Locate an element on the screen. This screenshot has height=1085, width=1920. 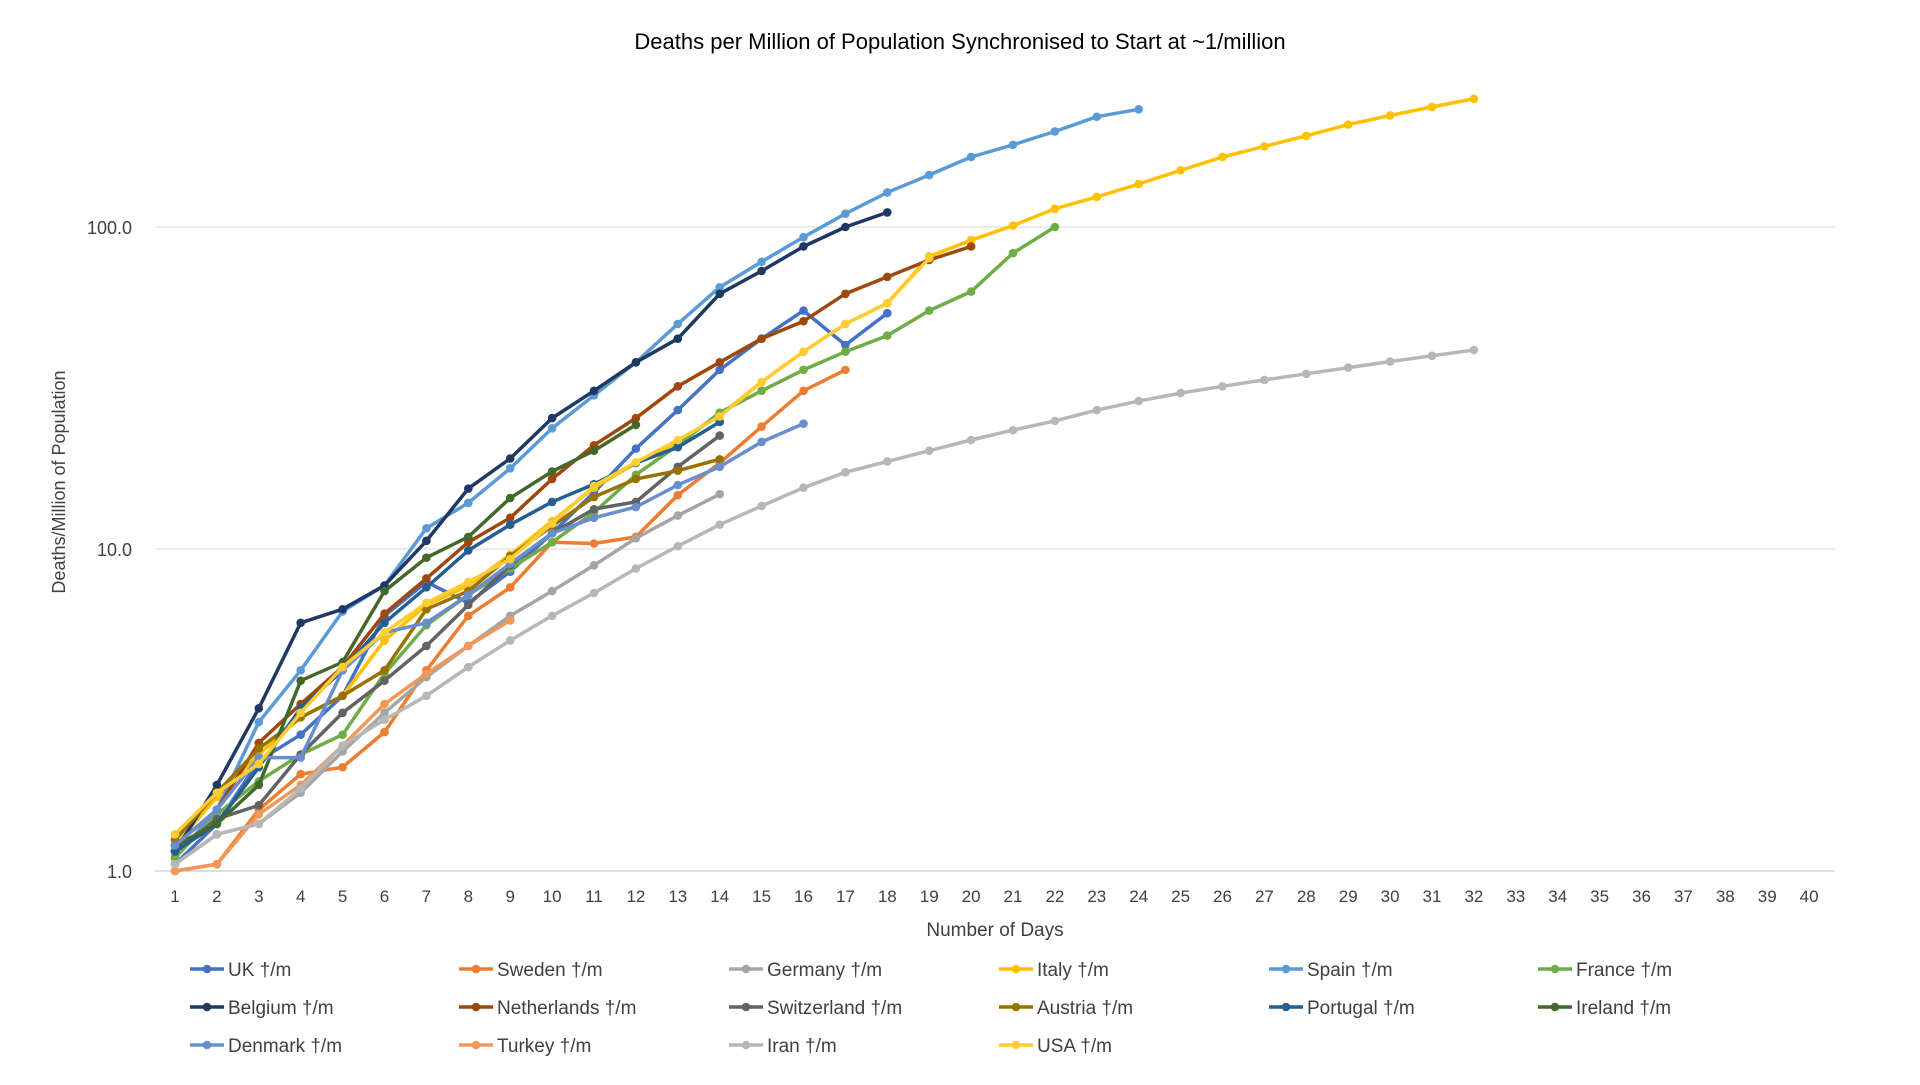
legend-item-italy: Italy †/m is located at coordinates (1054, 970).